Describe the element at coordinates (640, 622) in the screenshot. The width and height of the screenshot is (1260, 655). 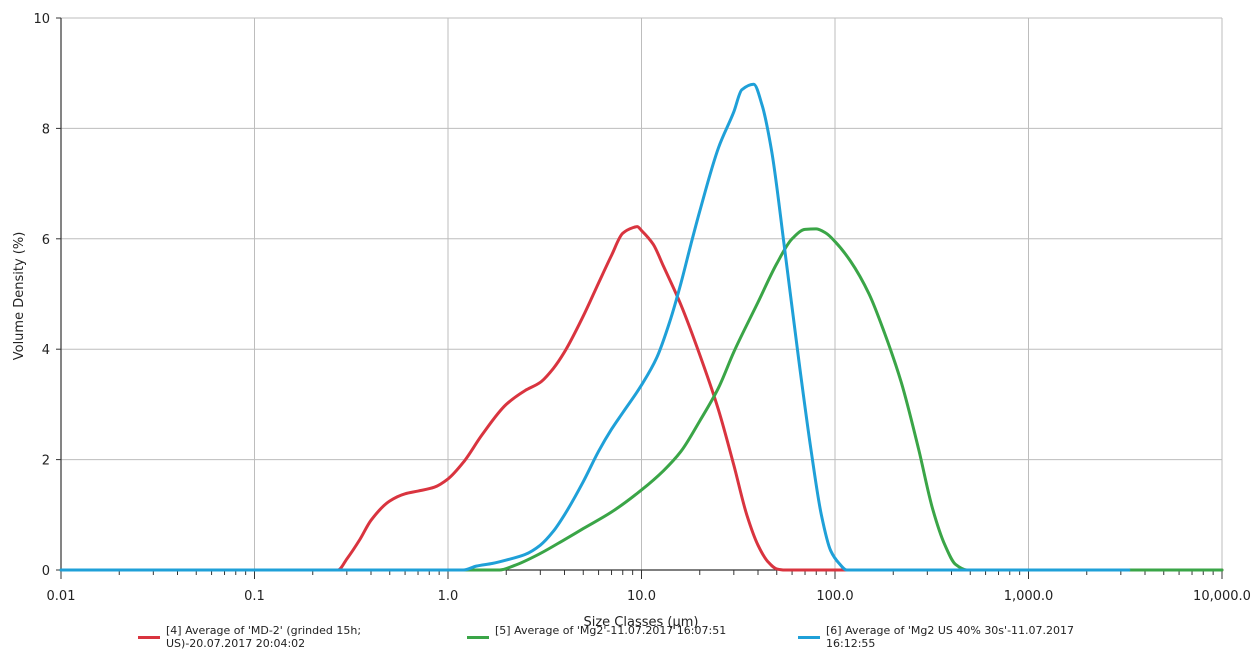
I see `x-axis-title: Size Classes (µm)` at that location.